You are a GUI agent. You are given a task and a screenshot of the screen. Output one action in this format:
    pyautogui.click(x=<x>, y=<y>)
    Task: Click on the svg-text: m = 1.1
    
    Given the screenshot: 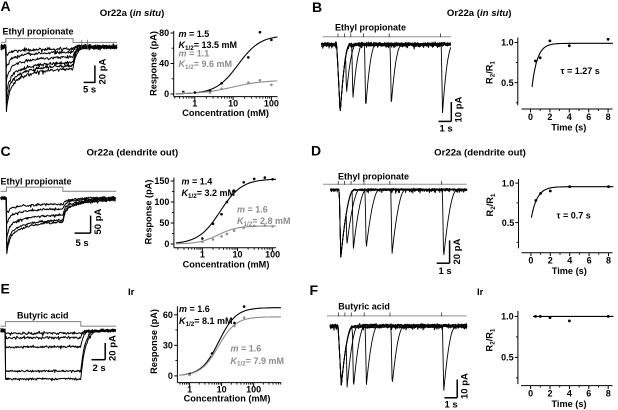 What is the action you would take?
    pyautogui.click(x=194, y=54)
    